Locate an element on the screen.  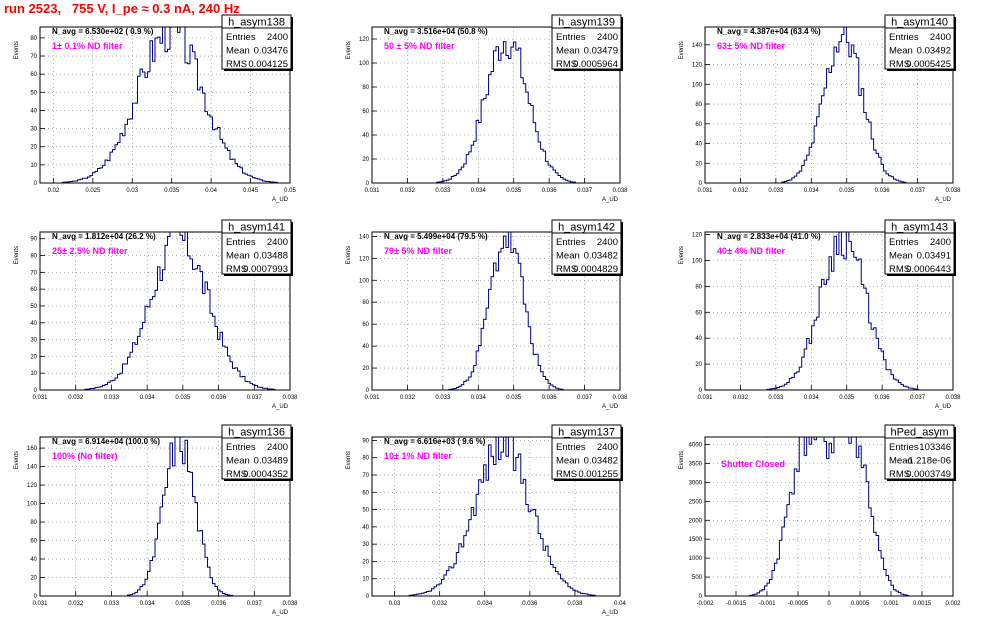
y-tick-label: 140 is located at coordinates (32, 468).